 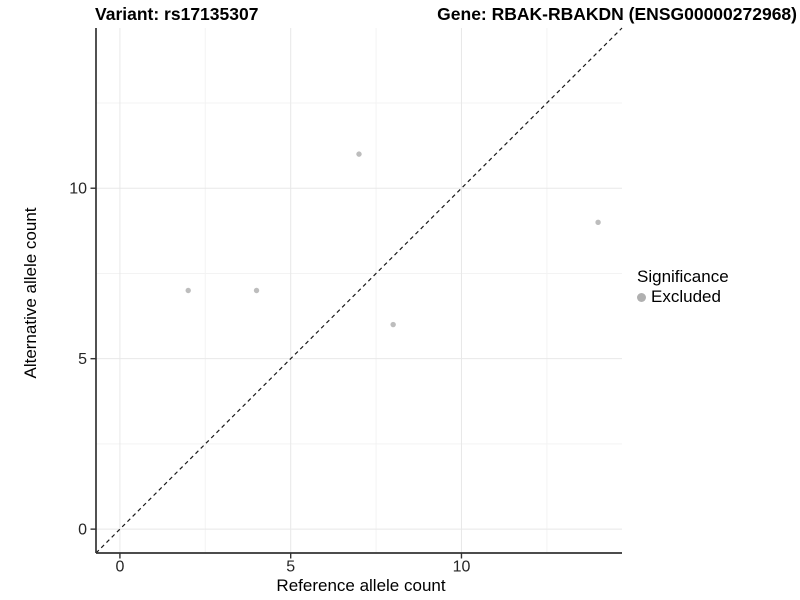 What do you see at coordinates (78, 189) in the screenshot?
I see `y-tick-label: 10` at bounding box center [78, 189].